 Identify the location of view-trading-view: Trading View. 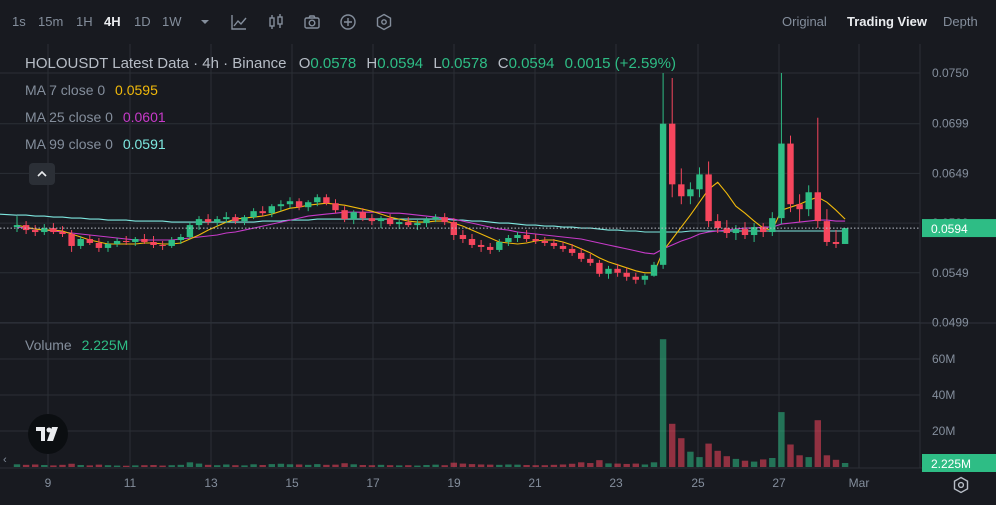
(887, 21).